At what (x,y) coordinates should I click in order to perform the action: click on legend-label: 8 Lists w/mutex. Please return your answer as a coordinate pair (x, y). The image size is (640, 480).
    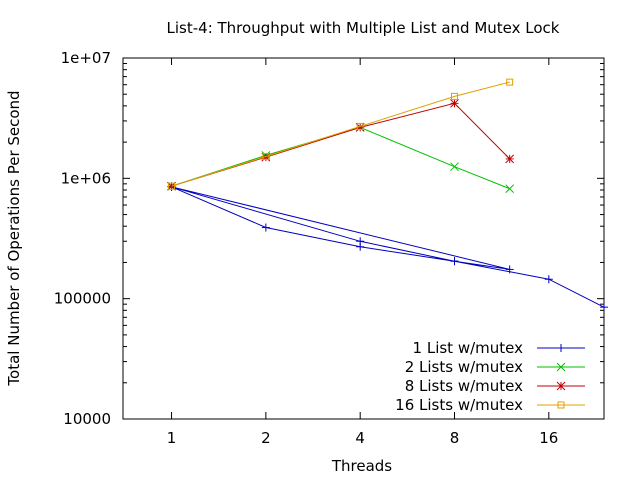
    Looking at the image, I should click on (464, 386).